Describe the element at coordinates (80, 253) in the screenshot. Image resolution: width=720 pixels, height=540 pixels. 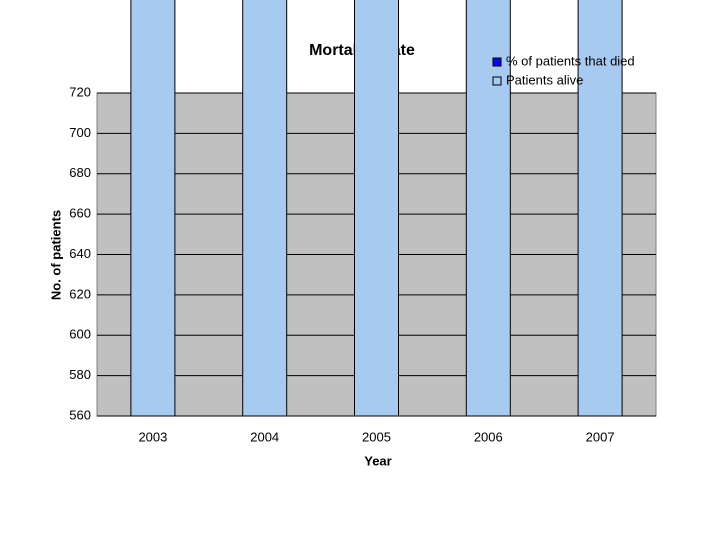
I see `y-tick-label: 640` at that location.